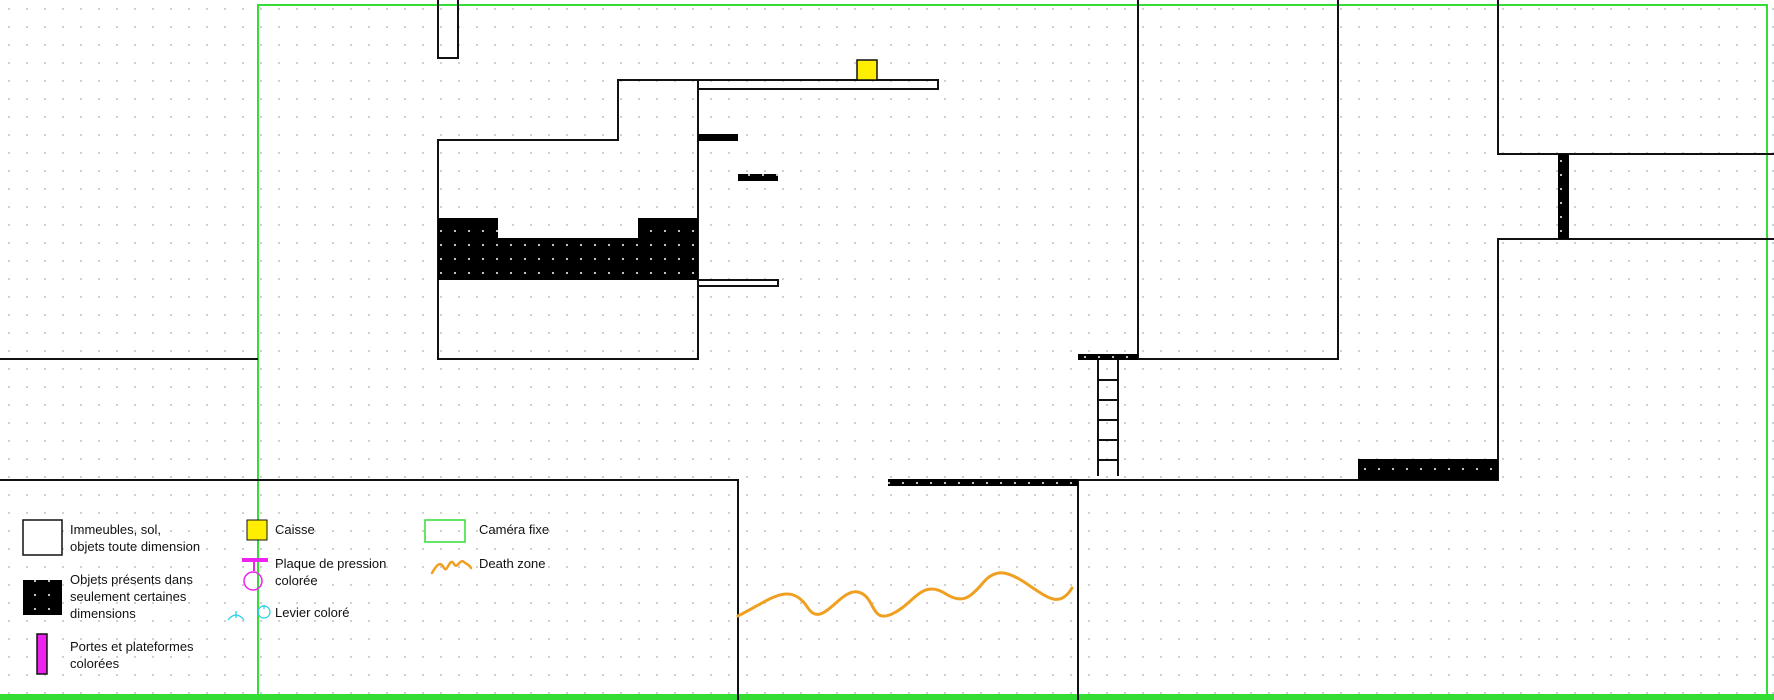 This screenshot has height=700, width=1774. What do you see at coordinates (445, 531) in the screenshot?
I see `legend-camera-swatch` at bounding box center [445, 531].